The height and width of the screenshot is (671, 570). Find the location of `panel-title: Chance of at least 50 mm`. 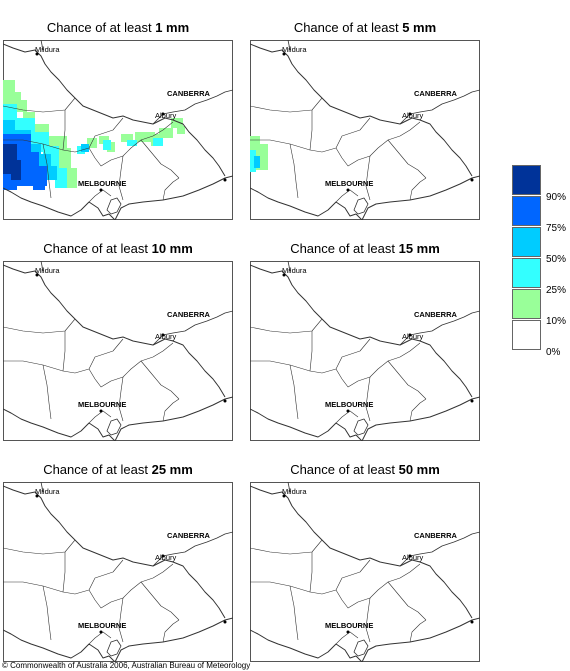

panel-title: Chance of at least 50 mm is located at coordinates (365, 469).